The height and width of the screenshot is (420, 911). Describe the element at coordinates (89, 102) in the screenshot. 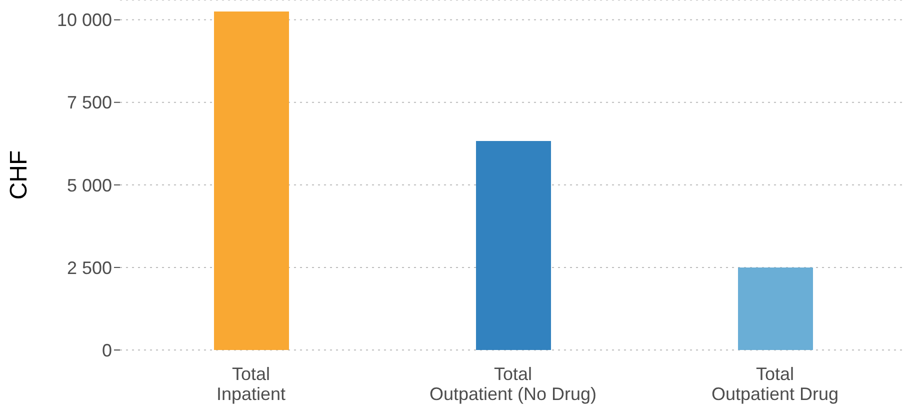

I see `y-tick-label: 7 500` at that location.